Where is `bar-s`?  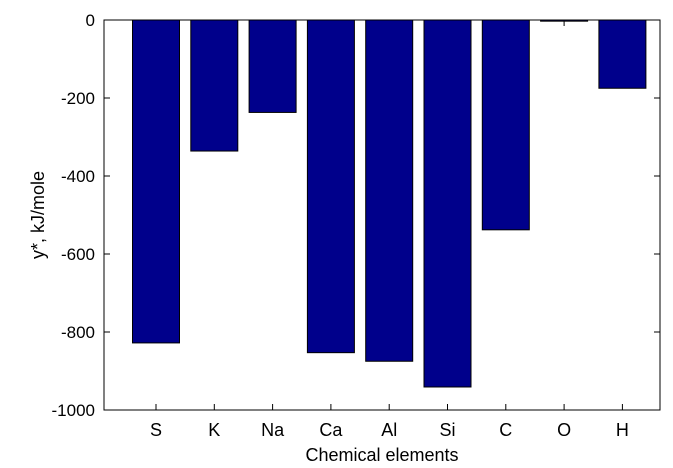 bar-s is located at coordinates (156, 181).